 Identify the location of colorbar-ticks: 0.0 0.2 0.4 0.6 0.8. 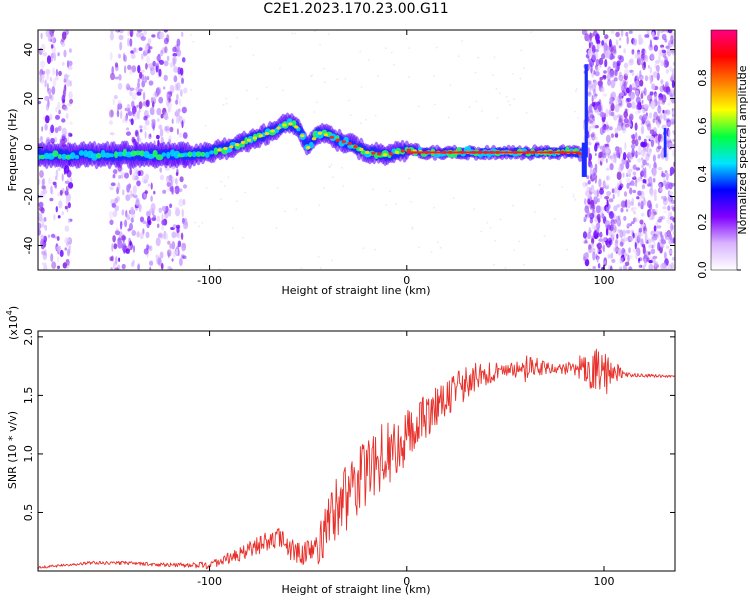
(718, 174).